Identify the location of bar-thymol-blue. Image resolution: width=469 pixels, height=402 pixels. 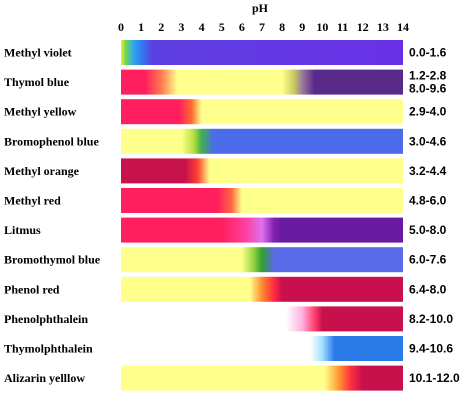
(262, 82).